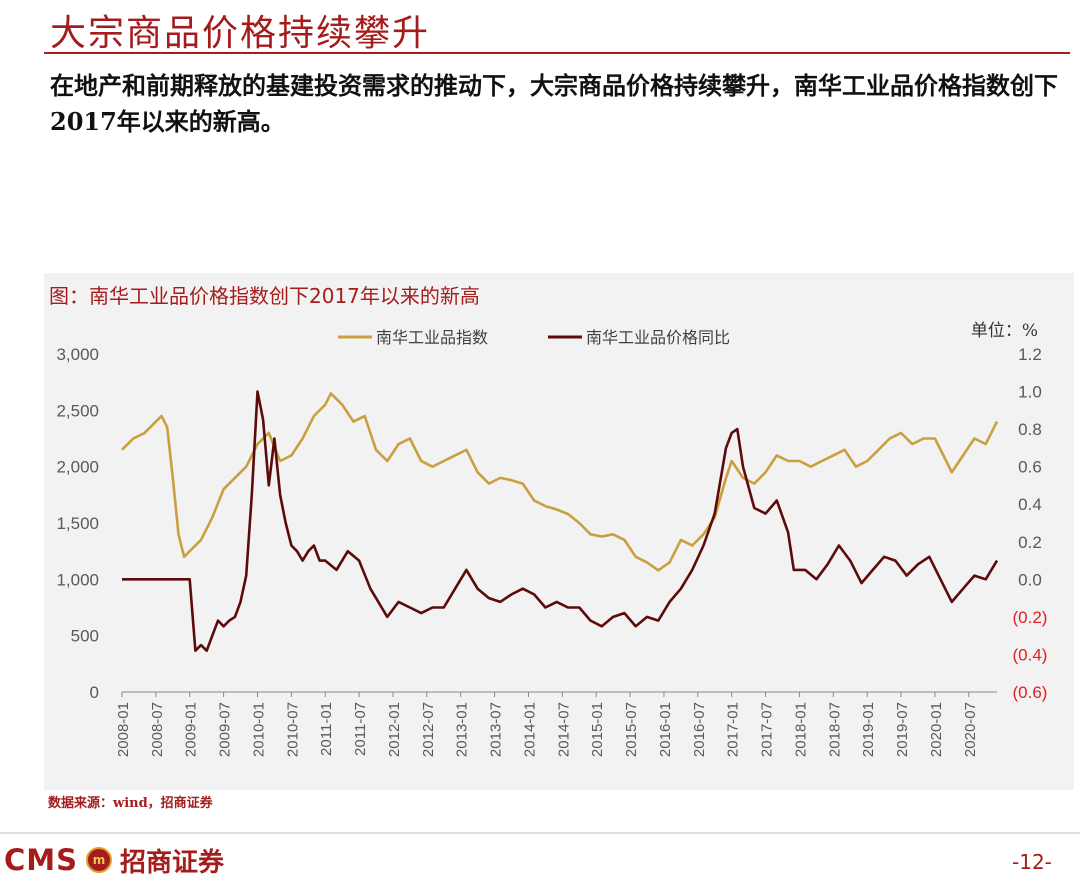  I want to click on x-tick-label: 2013-07, so click(496, 729).